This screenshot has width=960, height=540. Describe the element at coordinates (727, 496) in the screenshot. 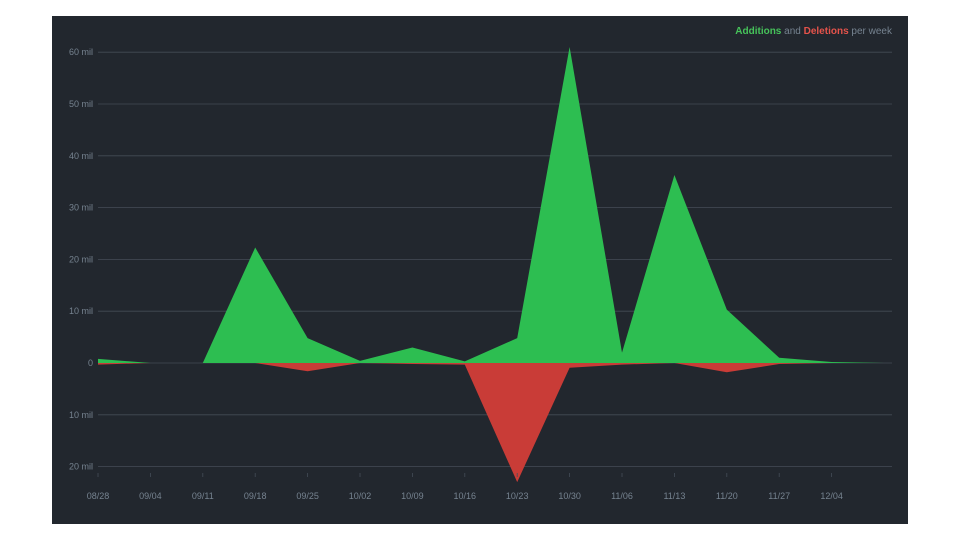

I see `x-tick-label: 11/20` at that location.